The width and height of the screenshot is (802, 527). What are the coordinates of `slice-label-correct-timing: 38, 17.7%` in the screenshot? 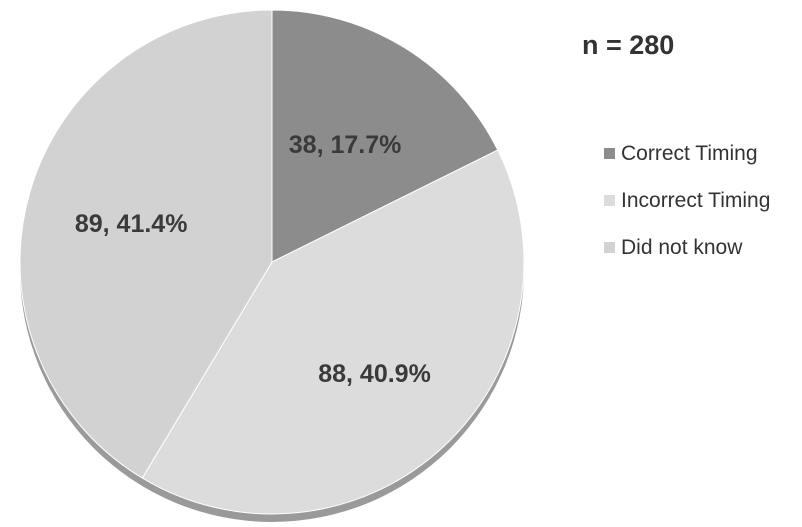 It's located at (345, 145).